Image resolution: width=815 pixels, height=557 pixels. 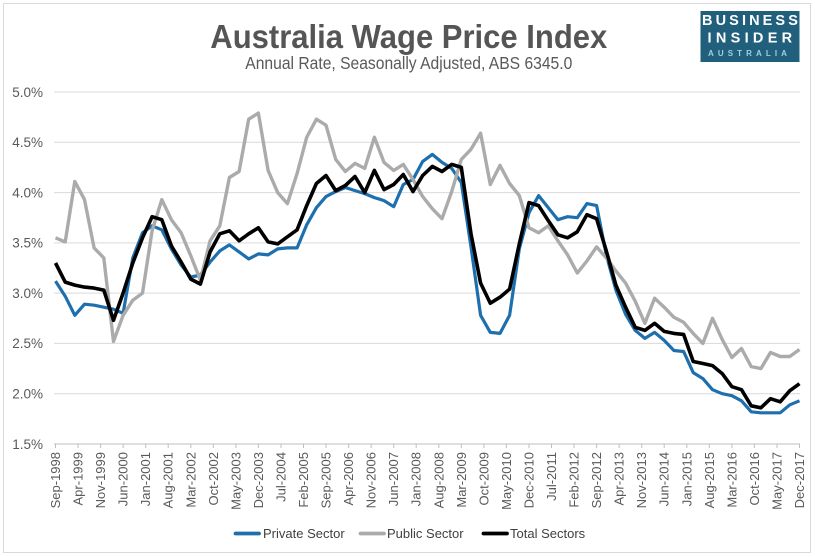 What do you see at coordinates (664, 479) in the screenshot?
I see `svg-text: Jun-2014` at bounding box center [664, 479].